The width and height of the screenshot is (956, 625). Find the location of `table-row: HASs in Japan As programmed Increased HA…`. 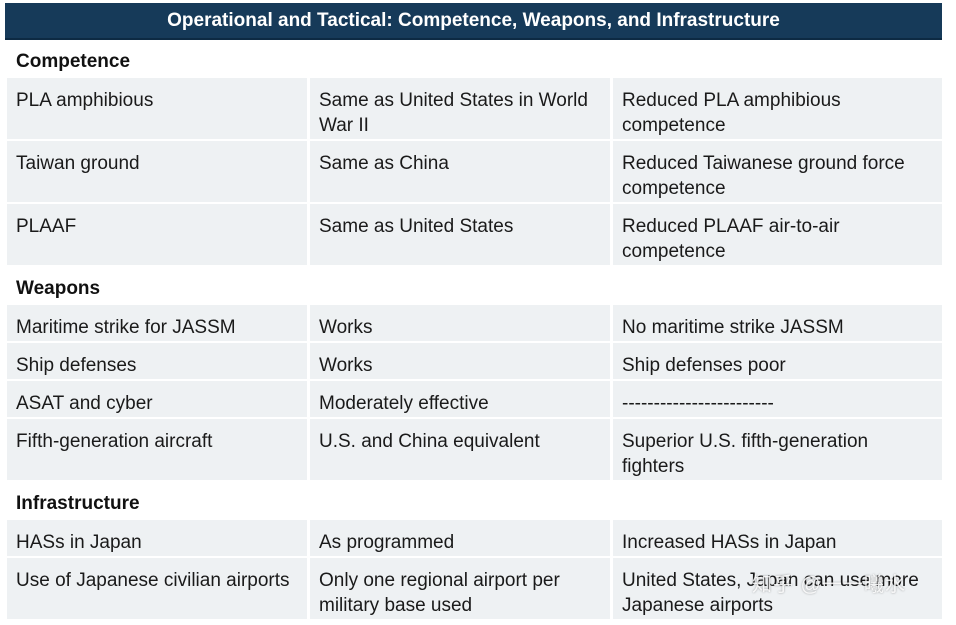

table-row: HASs in Japan As programmed Increased HA… is located at coordinates (474, 538).